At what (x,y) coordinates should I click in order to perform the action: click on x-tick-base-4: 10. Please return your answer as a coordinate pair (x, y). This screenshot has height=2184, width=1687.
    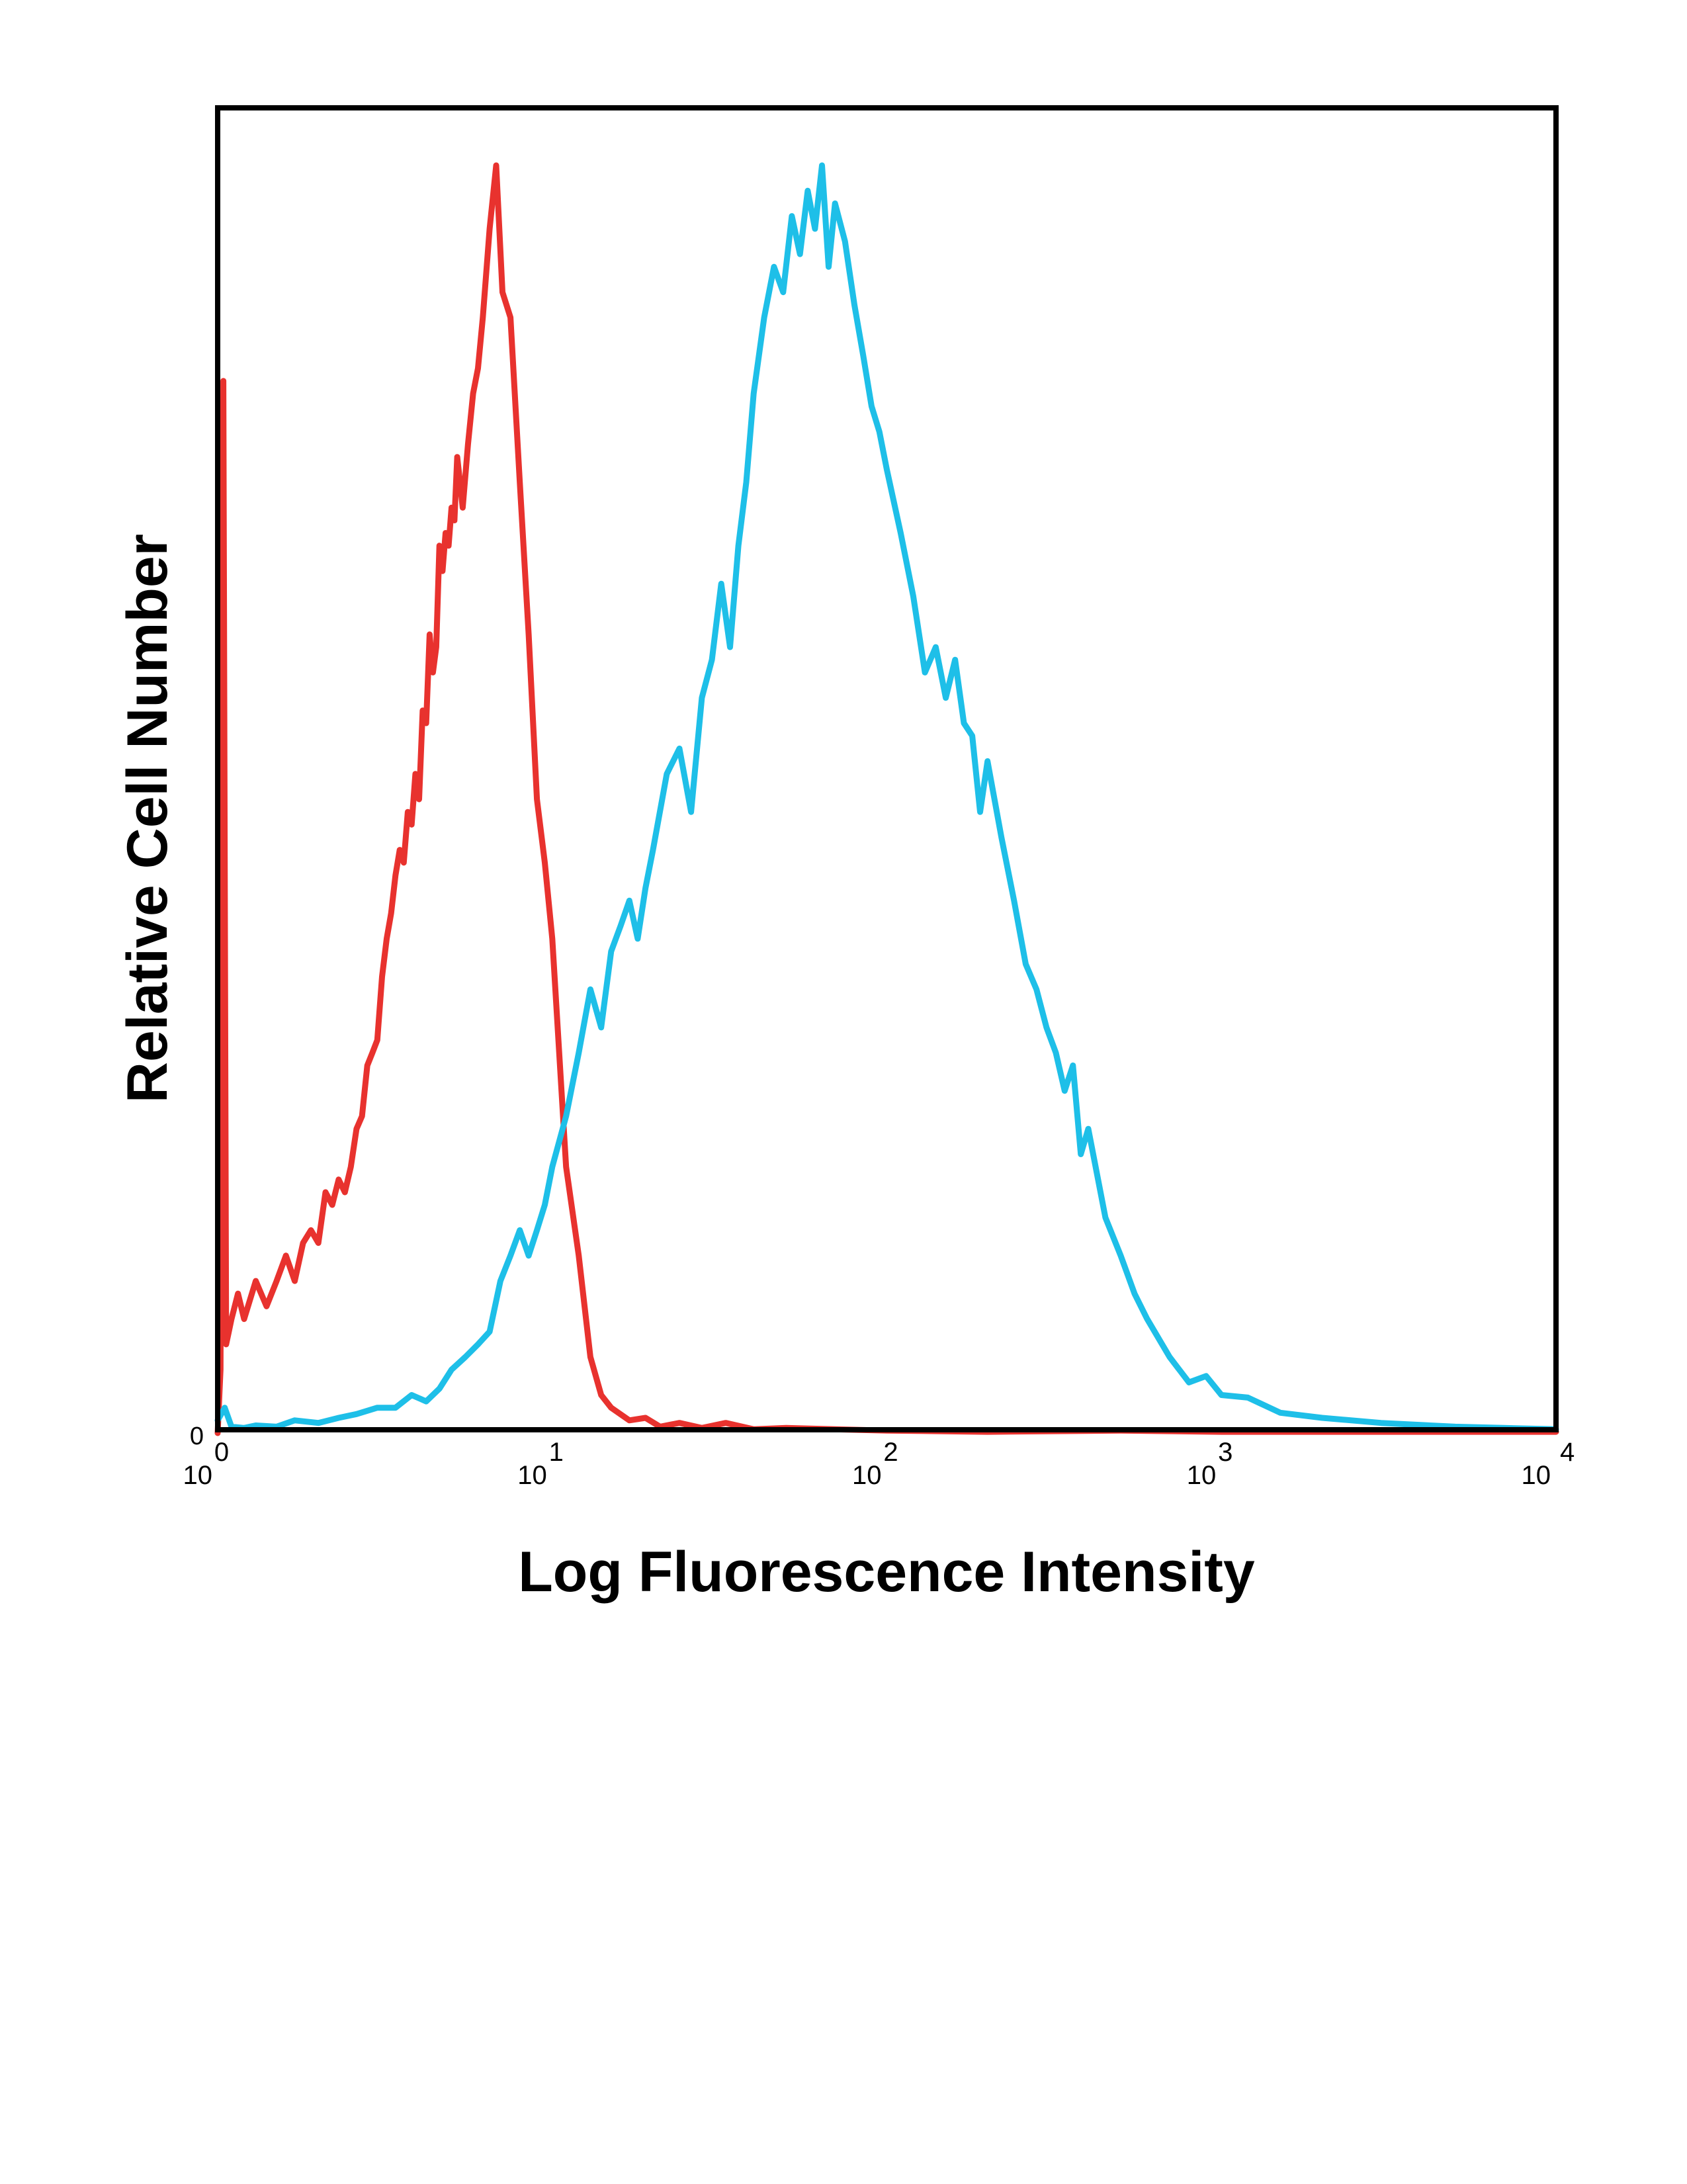
    Looking at the image, I should click on (1537, 1475).